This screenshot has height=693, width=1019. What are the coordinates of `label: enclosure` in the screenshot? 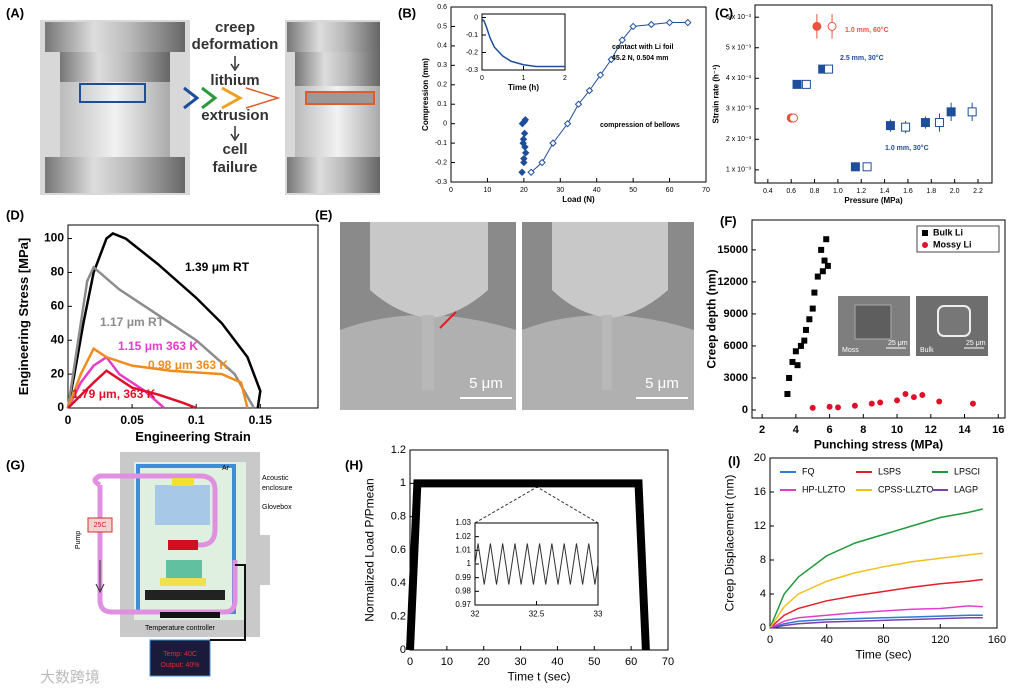 It's located at (277, 488).